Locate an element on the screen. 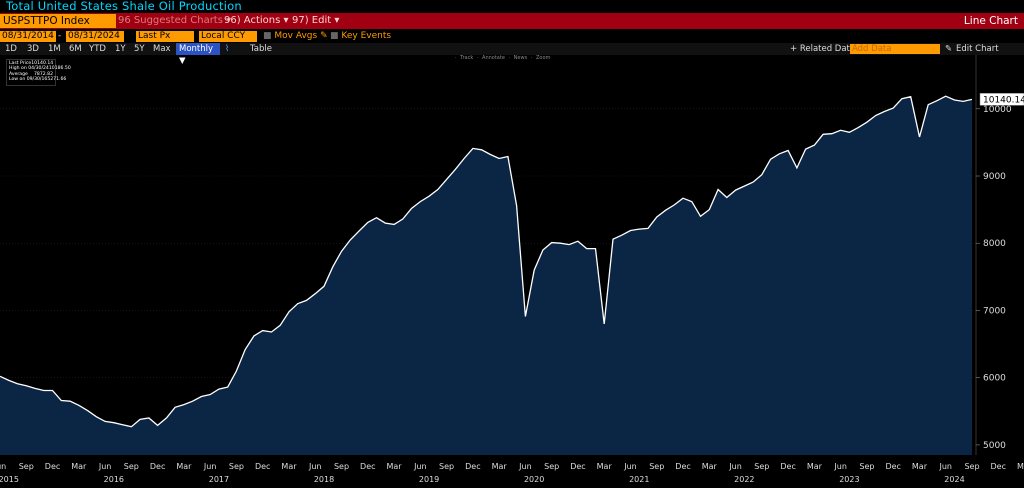 The height and width of the screenshot is (488, 1024). mov-avgs-label: Mov Avgs is located at coordinates (296, 36).